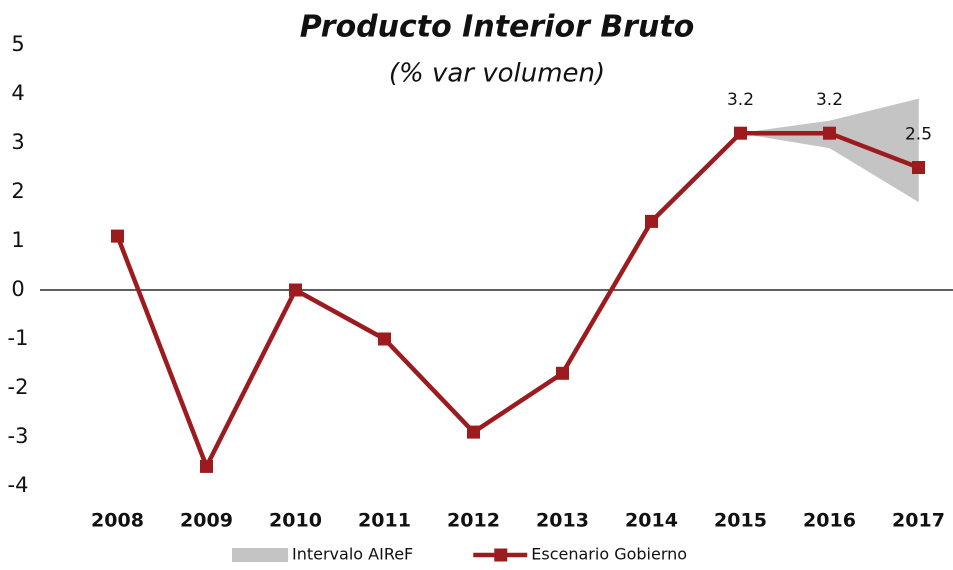 This screenshot has height=570, width=953. I want to click on x-tick-label: 2011, so click(384, 521).